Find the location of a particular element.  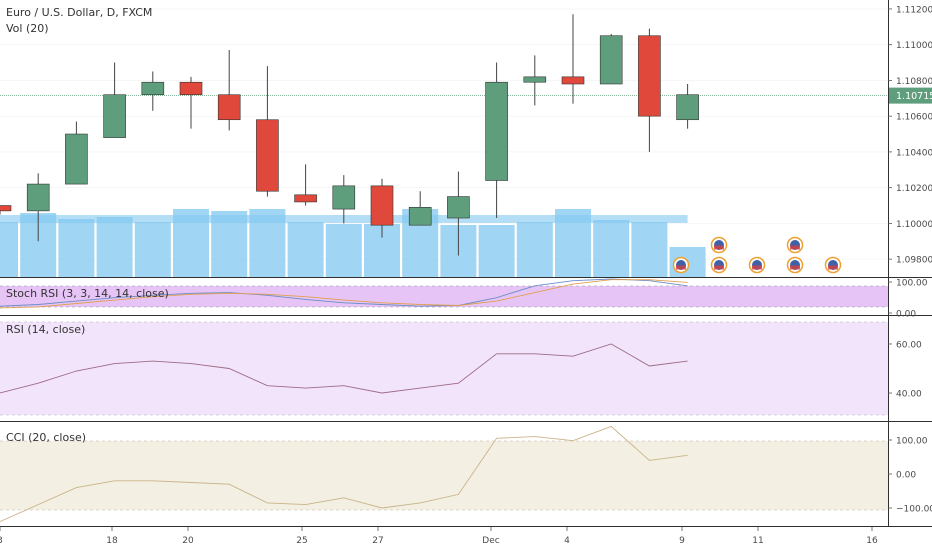

price-tick-label: 1.10800 is located at coordinates (914, 82).